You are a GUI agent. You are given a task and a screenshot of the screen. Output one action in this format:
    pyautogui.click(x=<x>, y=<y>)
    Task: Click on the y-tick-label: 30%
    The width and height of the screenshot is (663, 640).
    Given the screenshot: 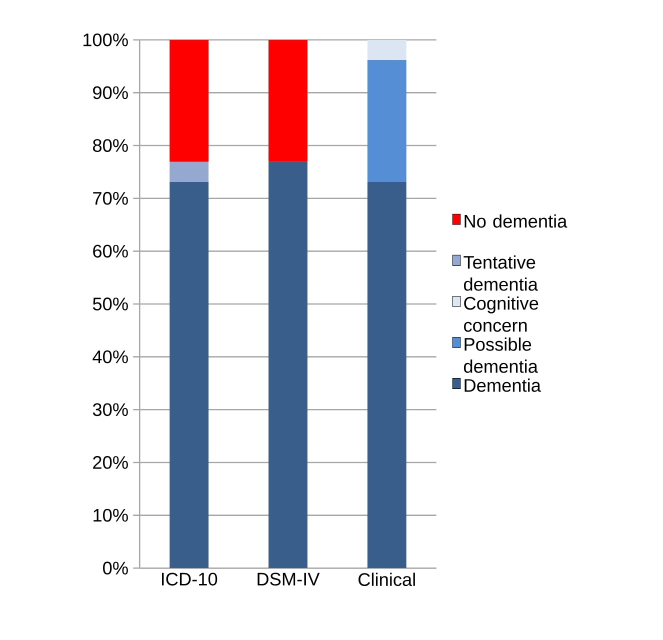 What is the action you would take?
    pyautogui.click(x=110, y=409)
    